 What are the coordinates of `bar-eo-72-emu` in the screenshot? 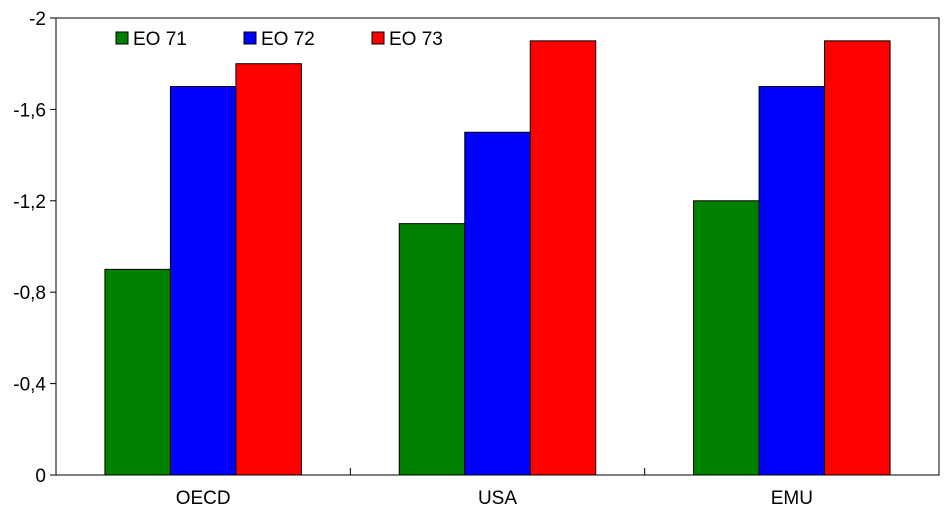 It's located at (792, 281).